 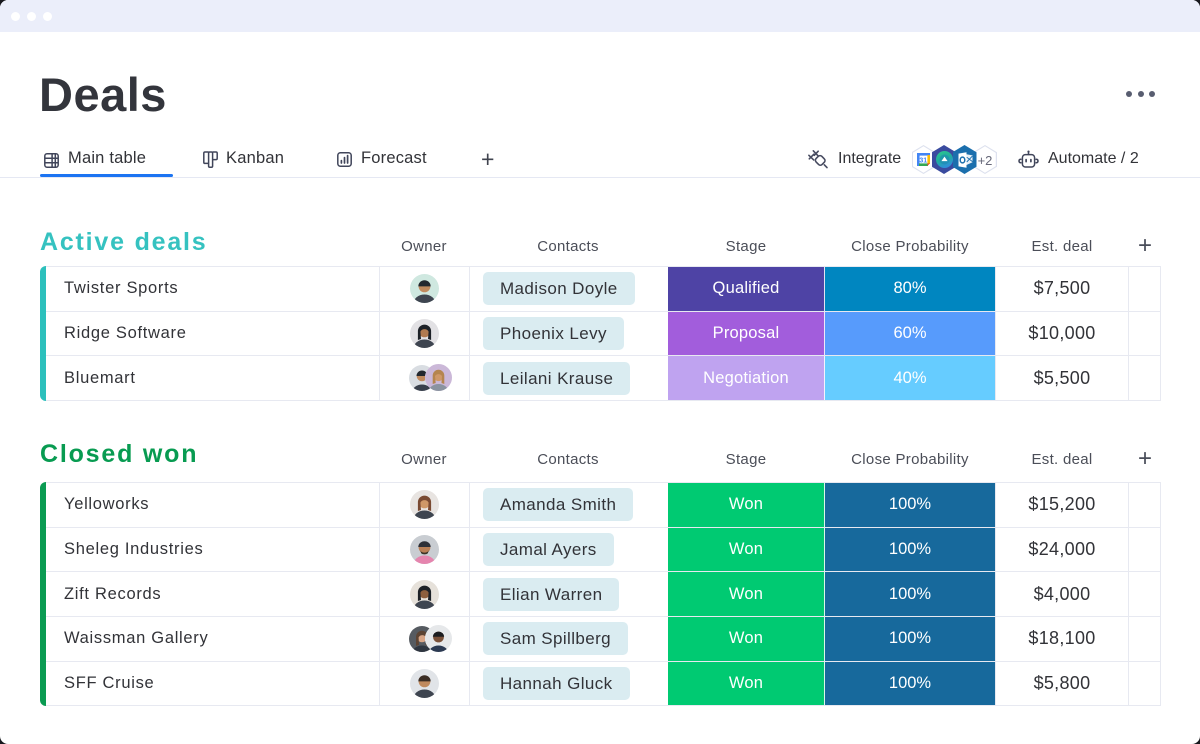 I want to click on svg-text: 31, so click(x=923, y=160).